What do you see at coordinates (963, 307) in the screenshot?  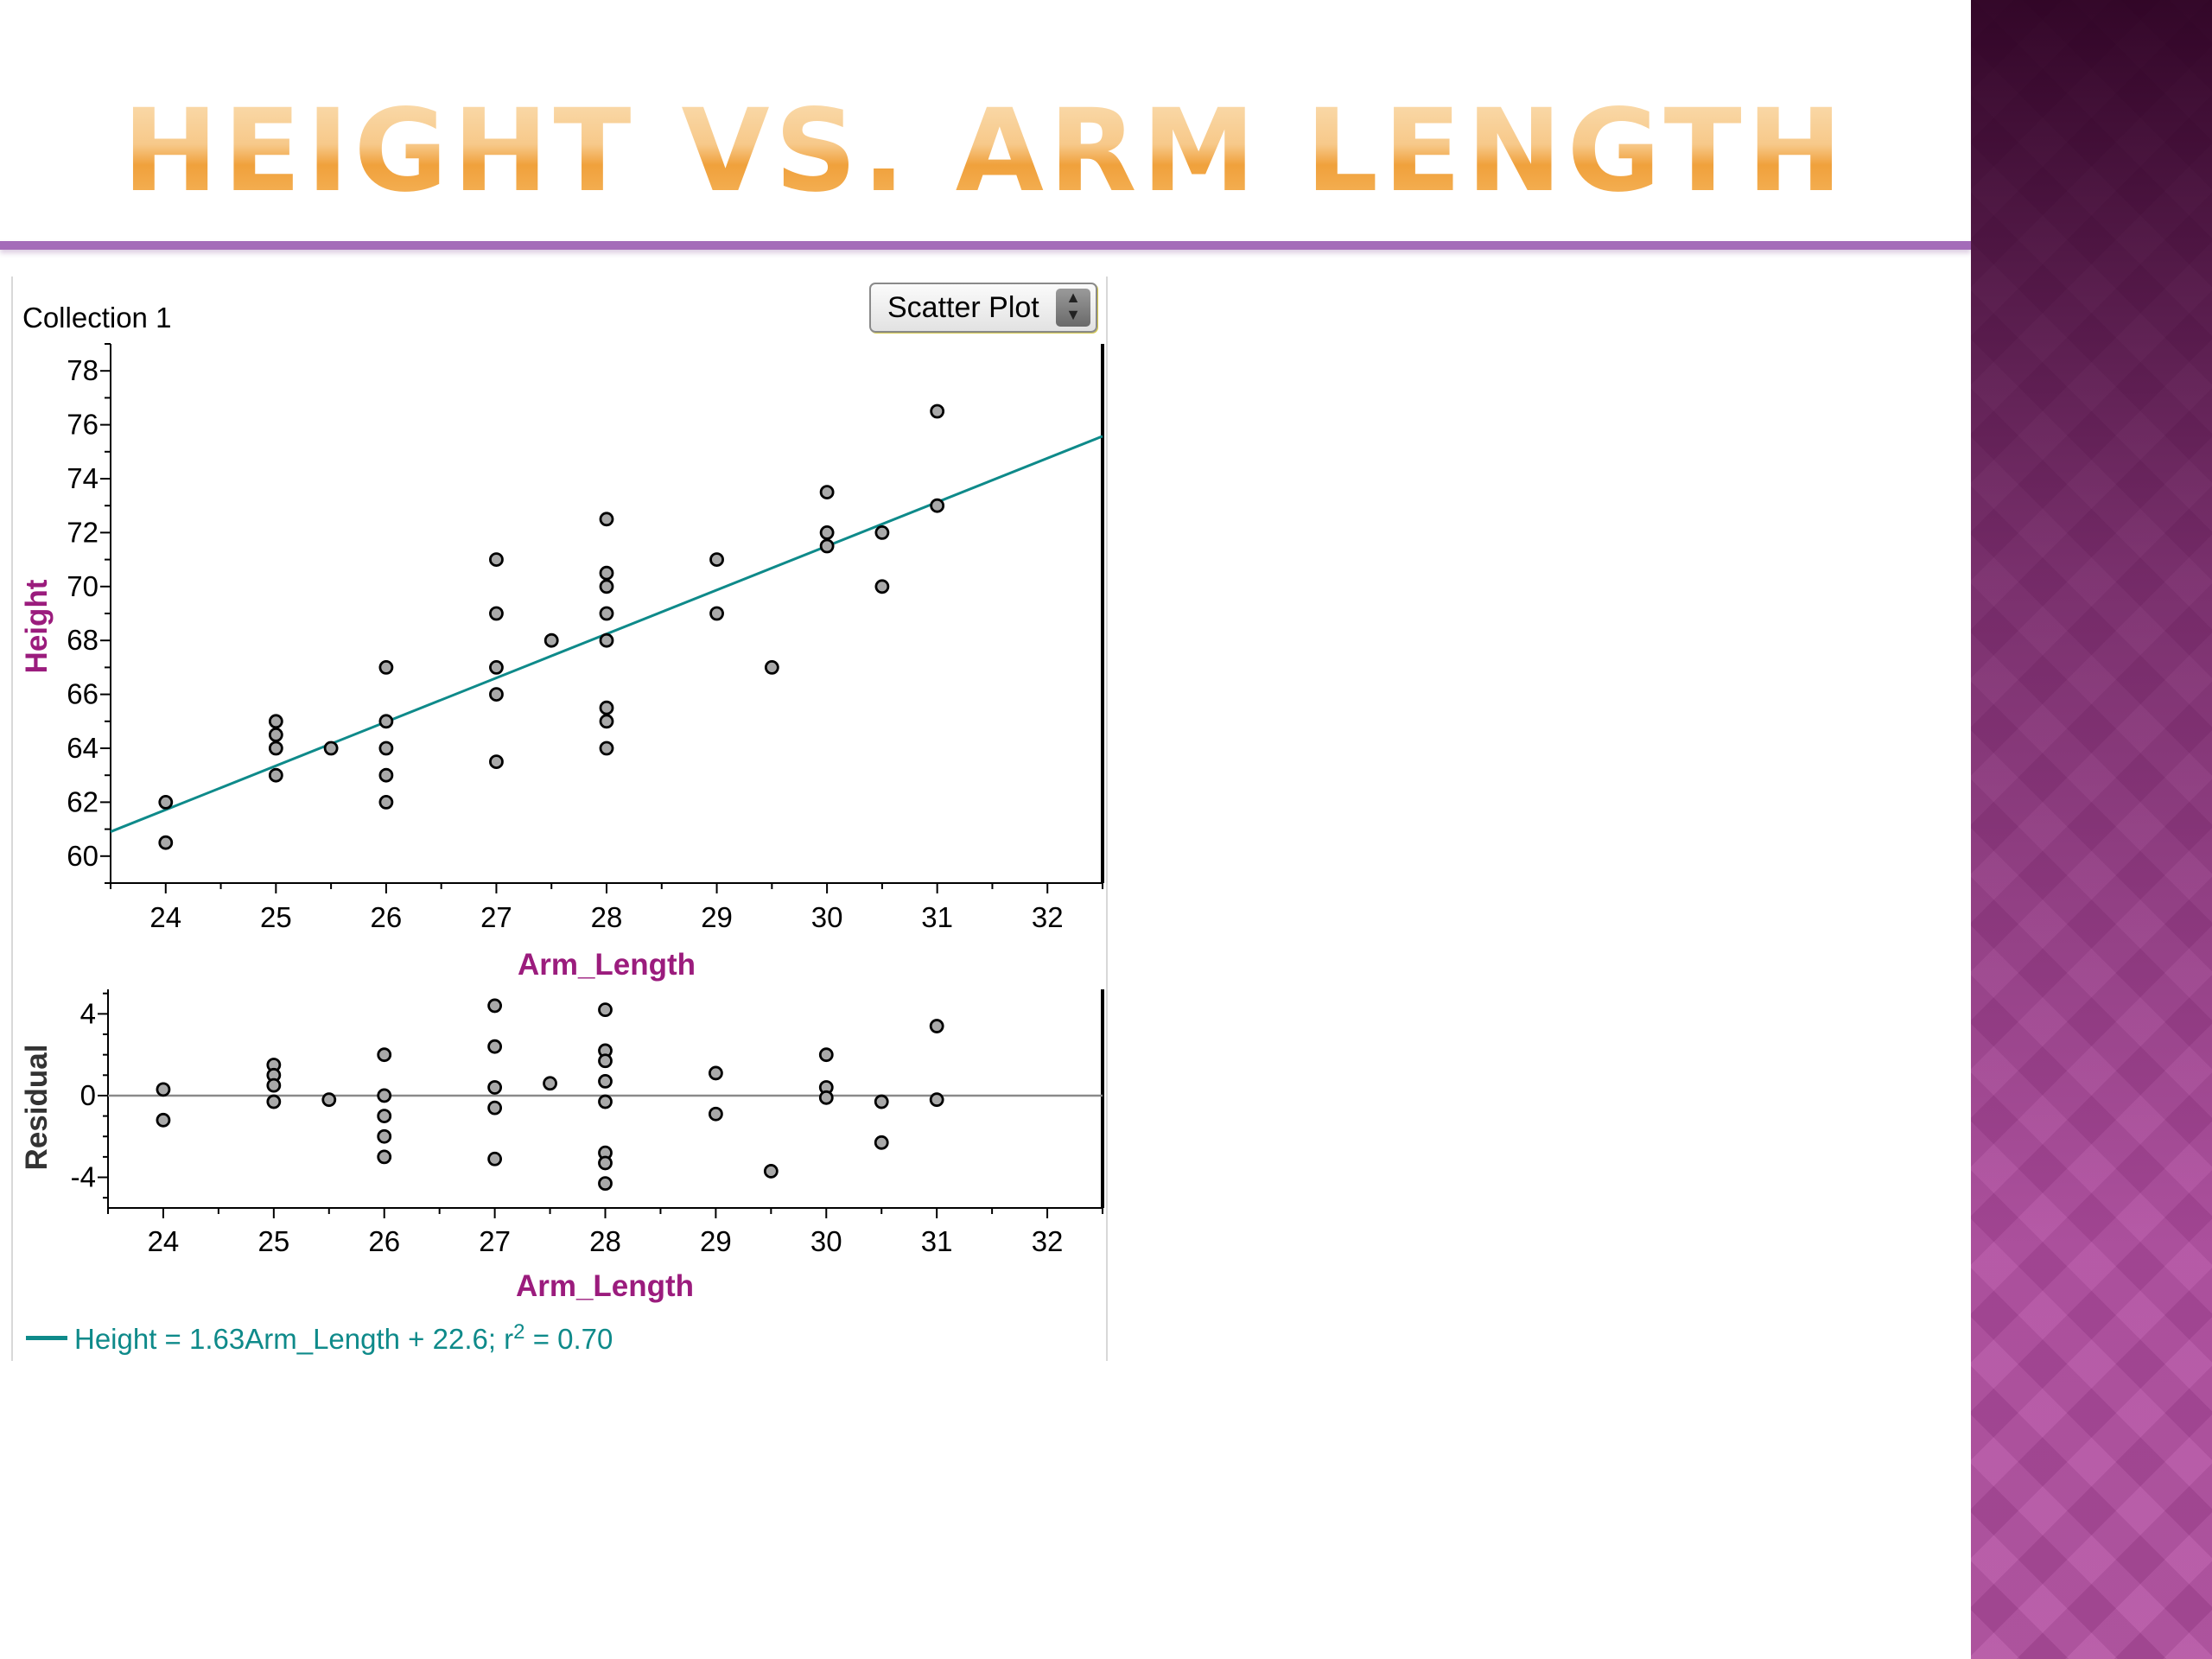 I see `plot-type-label: Scatter Plot` at bounding box center [963, 307].